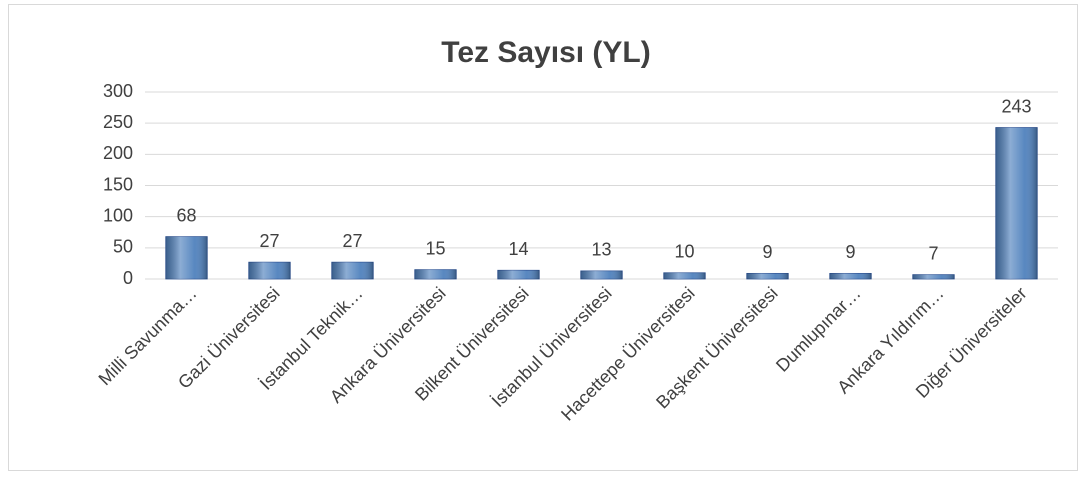 This screenshot has width=1079, height=478. I want to click on data-label: 13, so click(601, 250).